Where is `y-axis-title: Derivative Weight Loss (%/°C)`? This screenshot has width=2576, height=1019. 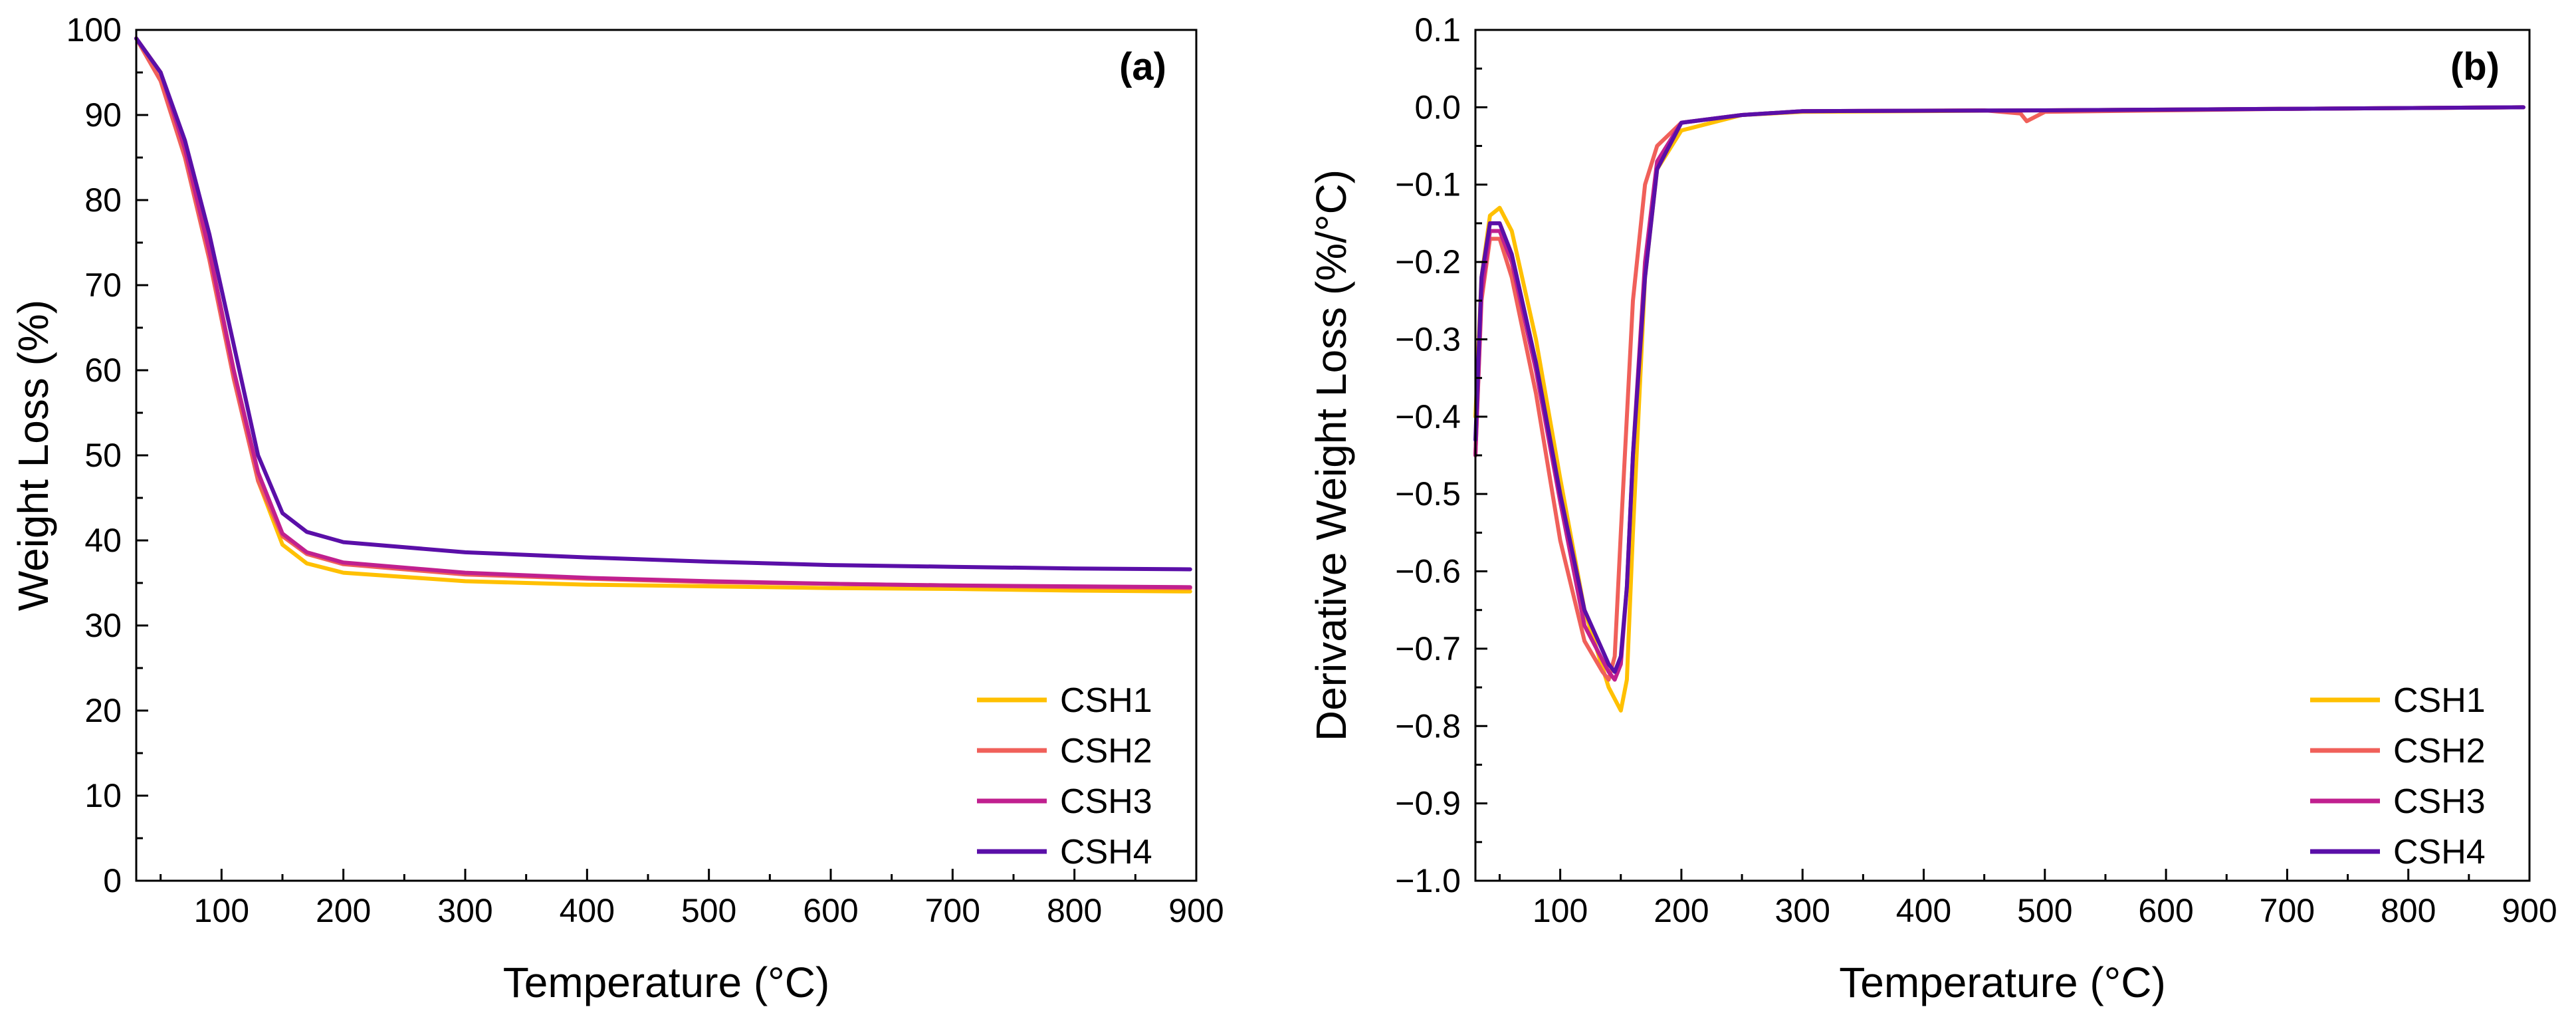 y-axis-title: Derivative Weight Loss (%/°C) is located at coordinates (1331, 455).